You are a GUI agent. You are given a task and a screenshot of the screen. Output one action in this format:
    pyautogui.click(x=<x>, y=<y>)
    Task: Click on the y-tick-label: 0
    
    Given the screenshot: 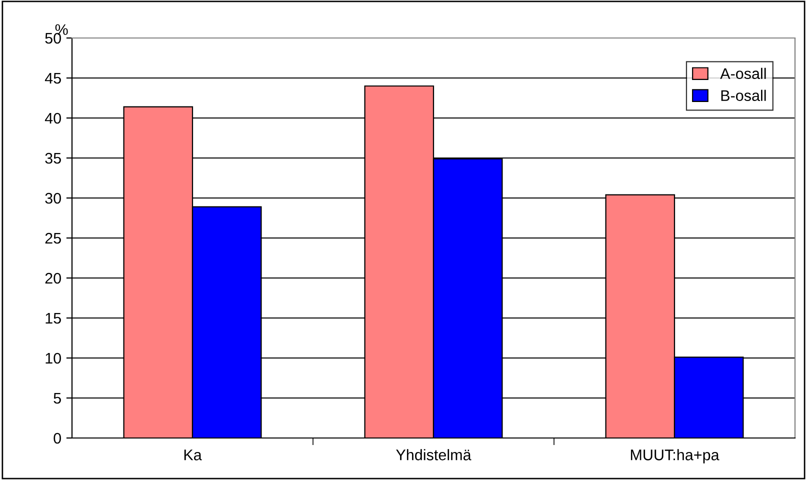 What is the action you would take?
    pyautogui.click(x=57, y=438)
    